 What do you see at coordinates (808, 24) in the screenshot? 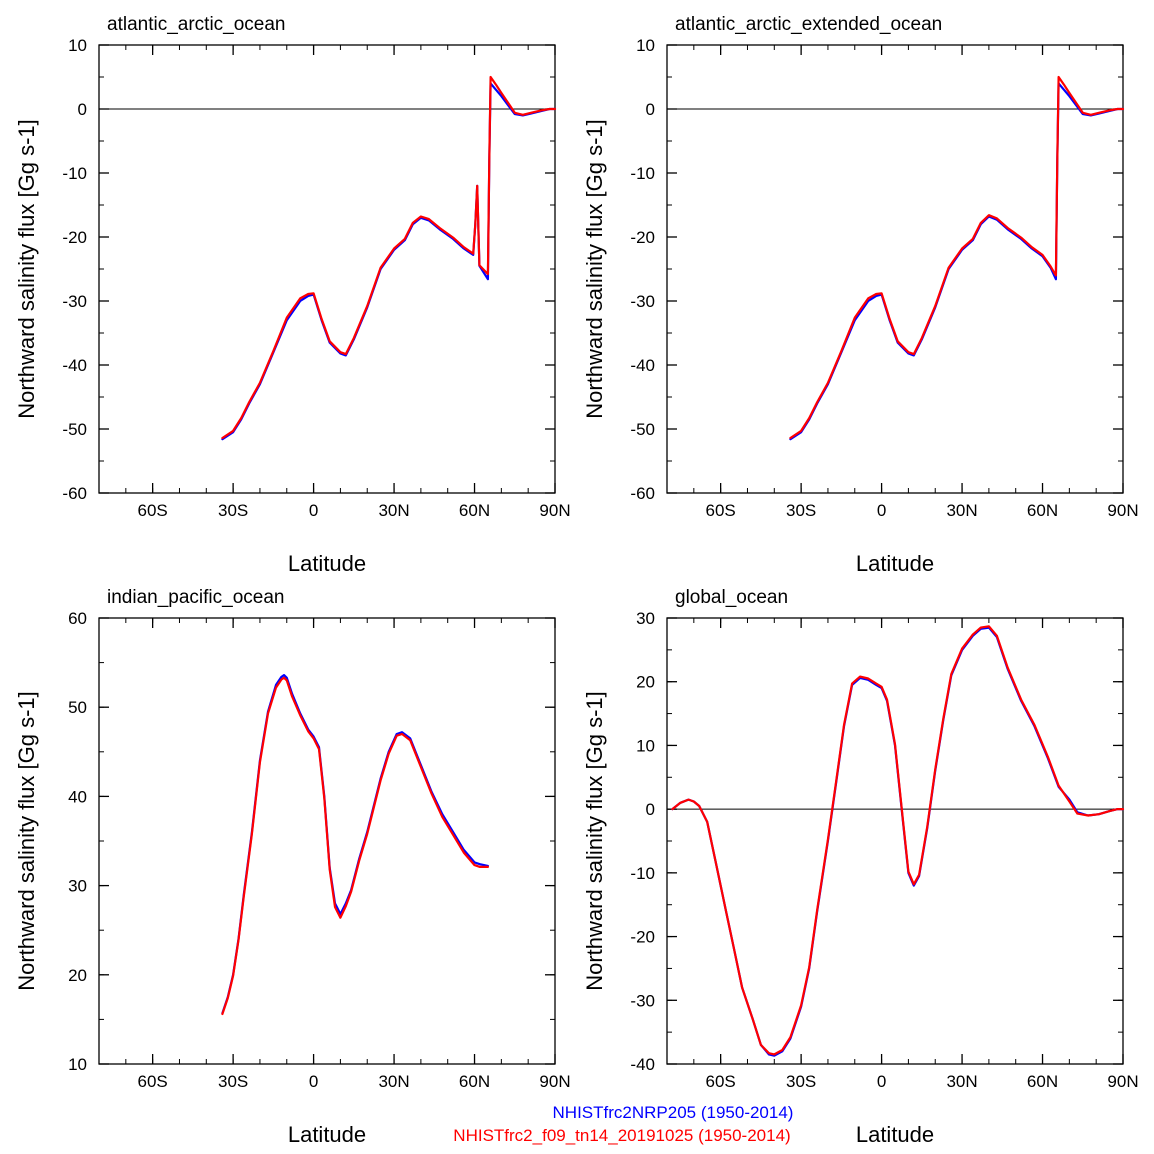
I see `chart-title: atlantic_arctic_extended_ocean` at bounding box center [808, 24].